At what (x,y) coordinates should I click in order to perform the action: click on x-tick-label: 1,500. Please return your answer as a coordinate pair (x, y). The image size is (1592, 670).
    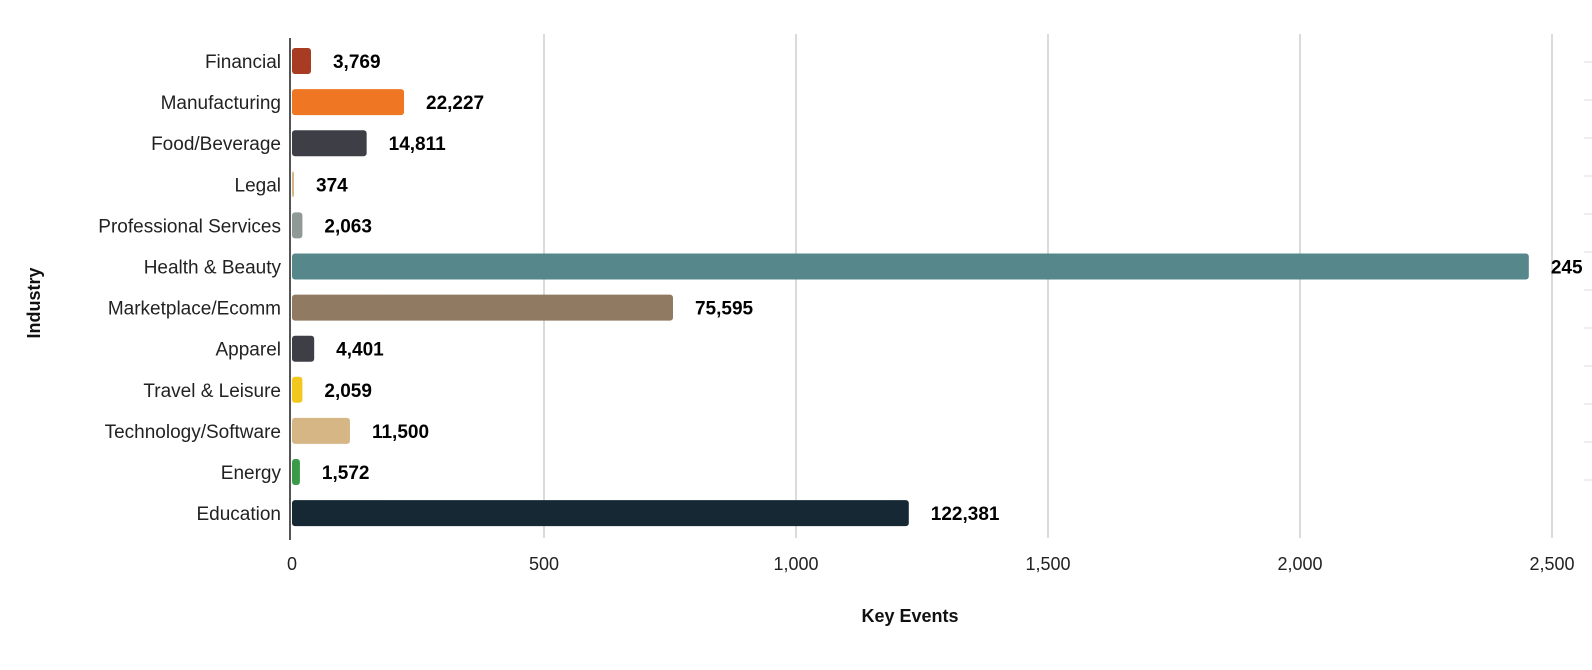
    Looking at the image, I should click on (1047, 564).